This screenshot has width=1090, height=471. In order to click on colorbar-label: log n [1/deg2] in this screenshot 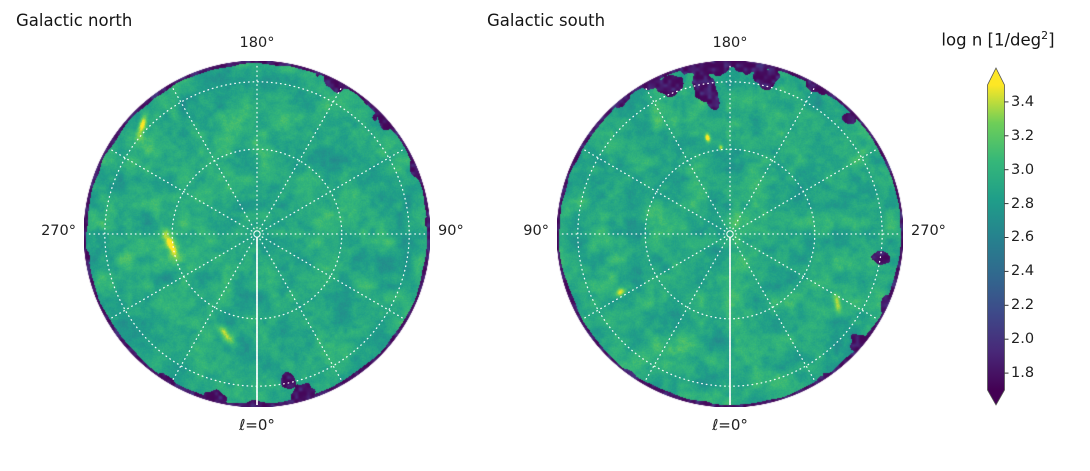, I will do `click(998, 39)`.